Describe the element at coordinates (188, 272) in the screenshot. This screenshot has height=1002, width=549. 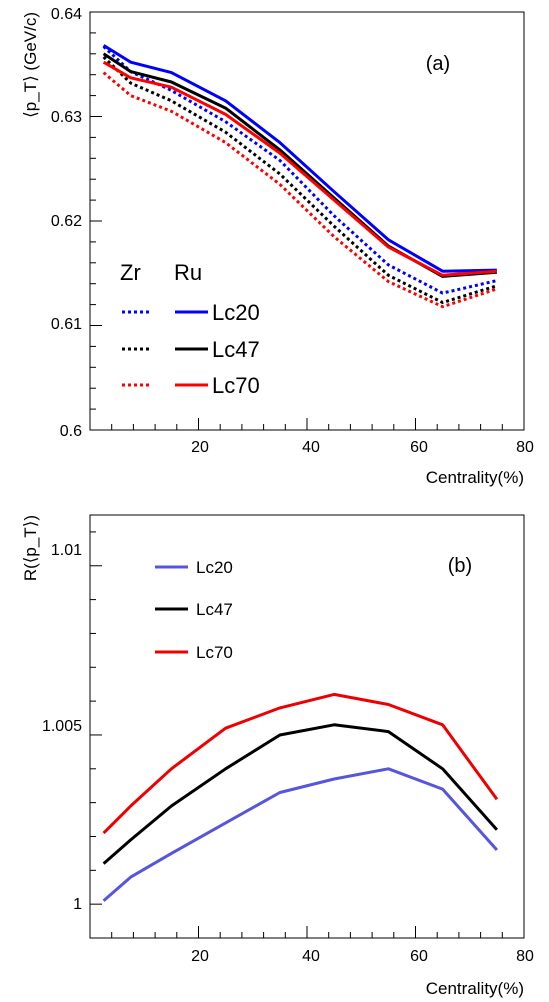
I see `legend-header-ru: Ru` at that location.